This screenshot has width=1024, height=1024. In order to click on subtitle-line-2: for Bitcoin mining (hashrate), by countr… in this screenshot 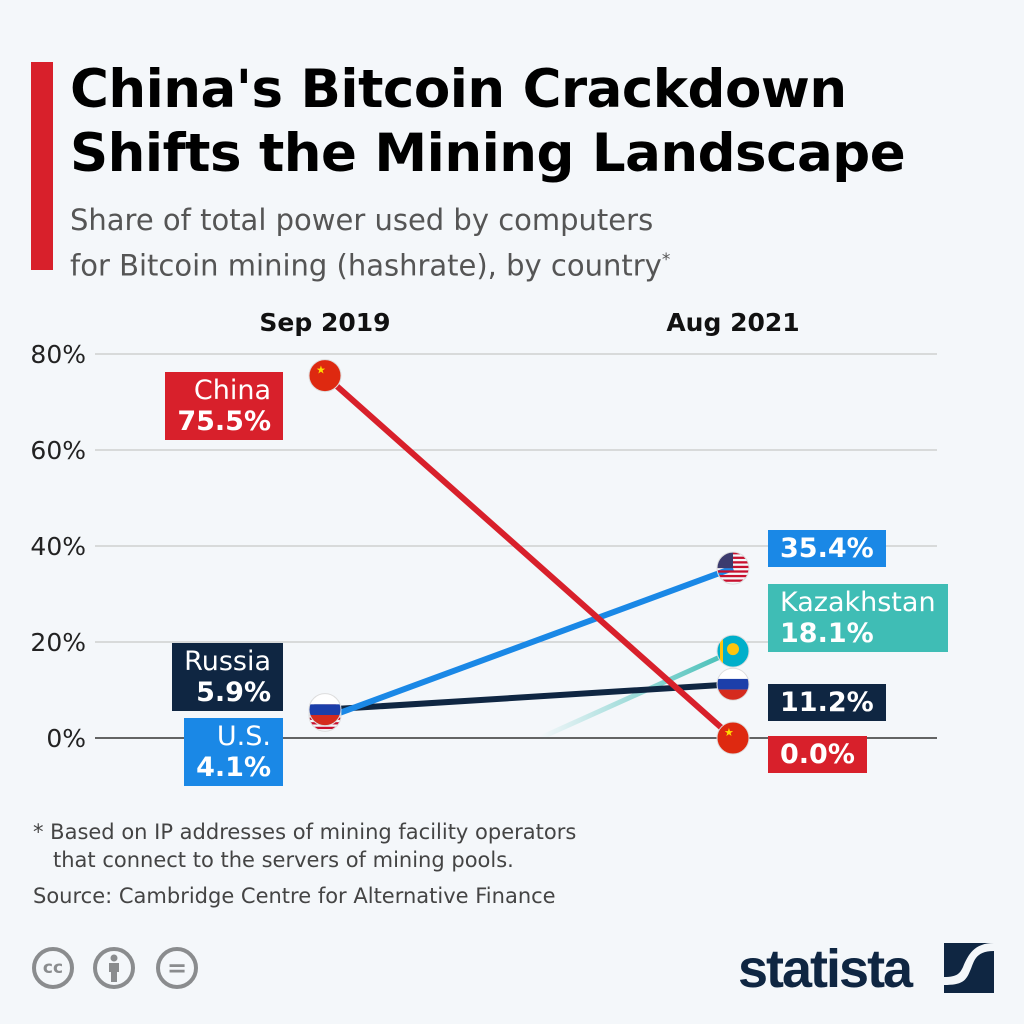, I will do `click(366, 265)`.